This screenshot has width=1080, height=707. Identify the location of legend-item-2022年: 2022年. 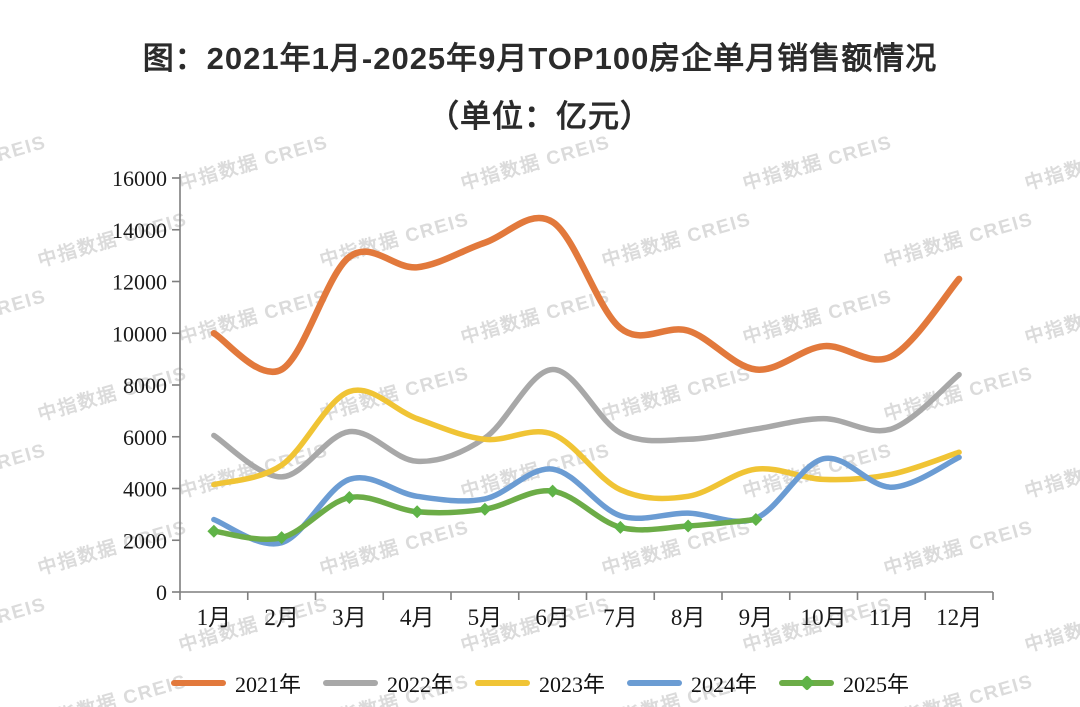
(387, 683).